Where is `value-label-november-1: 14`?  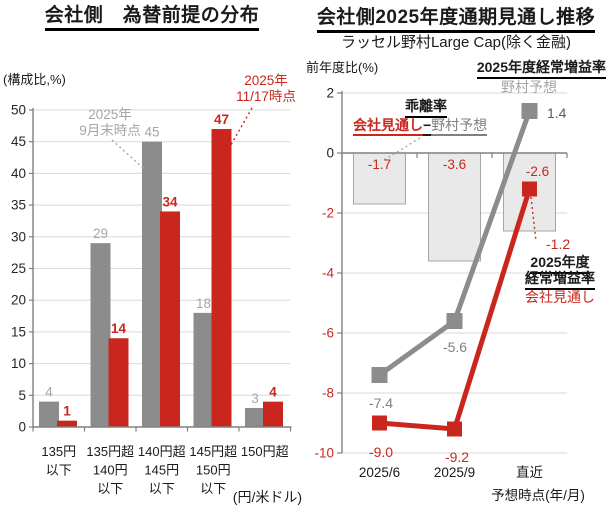 value-label-november-1: 14 is located at coordinates (119, 328).